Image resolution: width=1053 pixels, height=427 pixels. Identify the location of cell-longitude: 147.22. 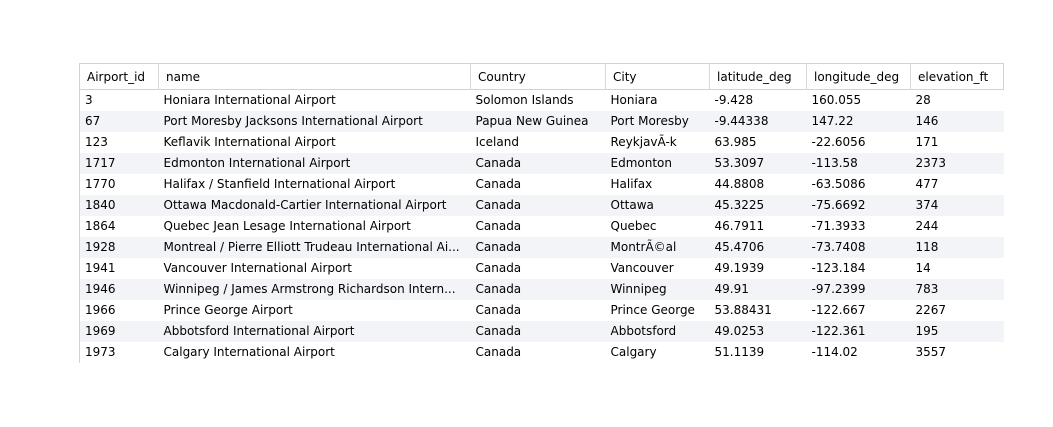
(858, 121).